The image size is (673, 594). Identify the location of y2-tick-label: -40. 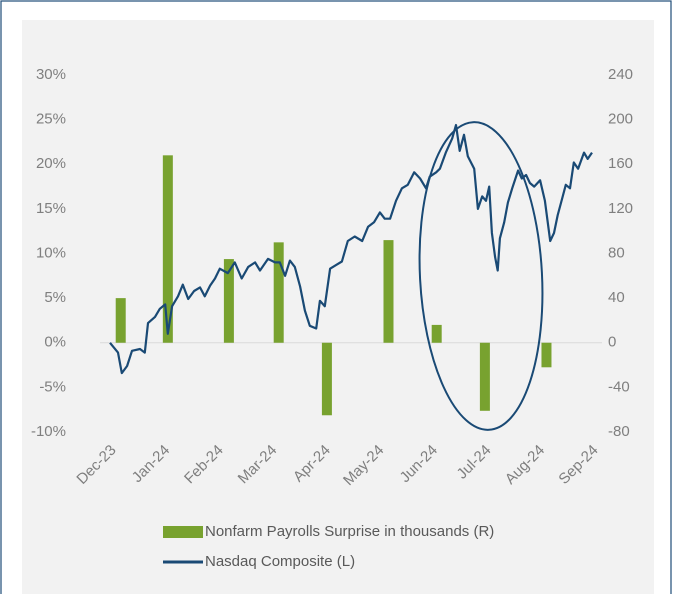
(619, 386).